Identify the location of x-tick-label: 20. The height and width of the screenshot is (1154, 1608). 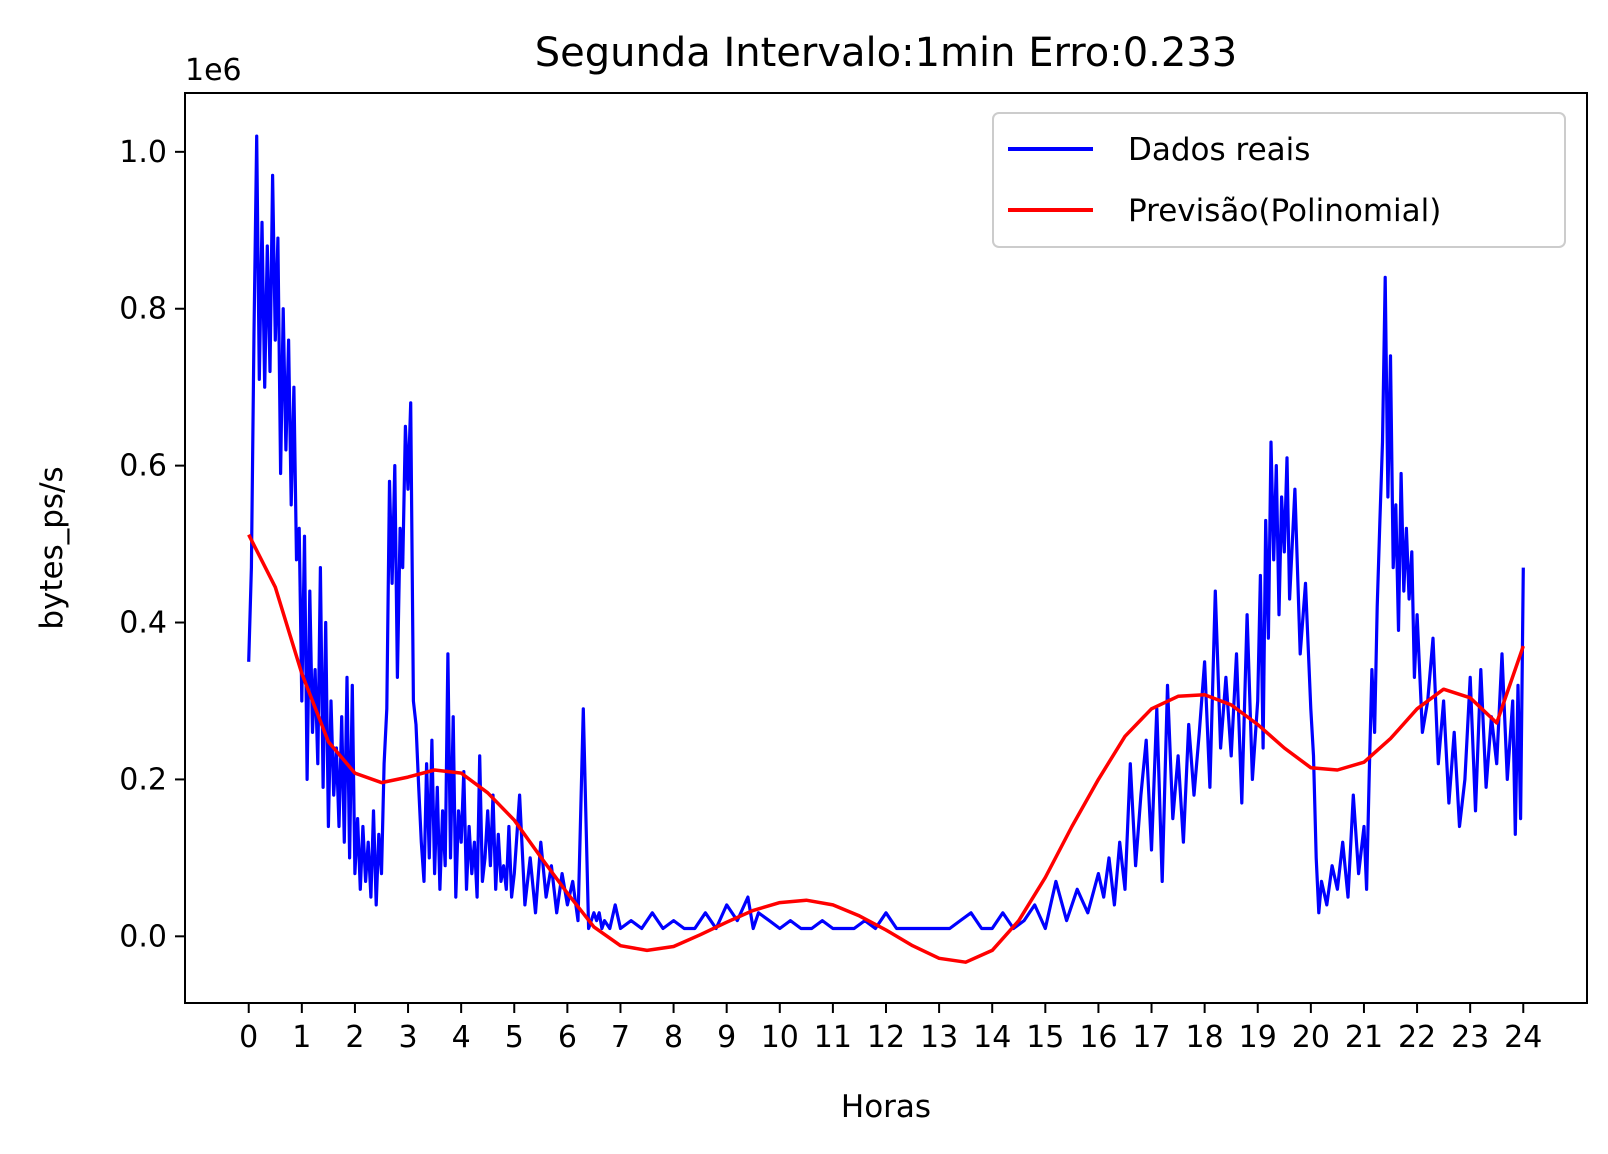
(1311, 1037).